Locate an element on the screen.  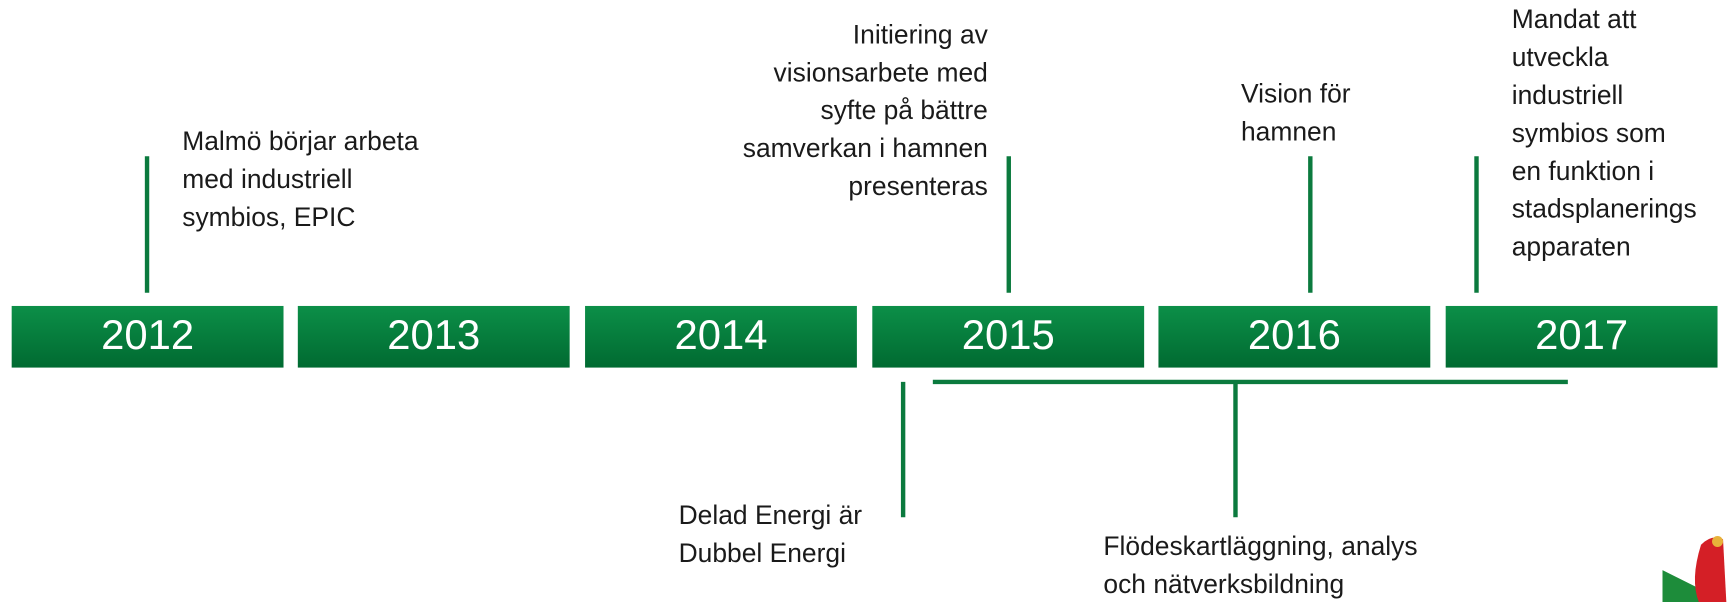
year-label: 2013 is located at coordinates (433, 334).